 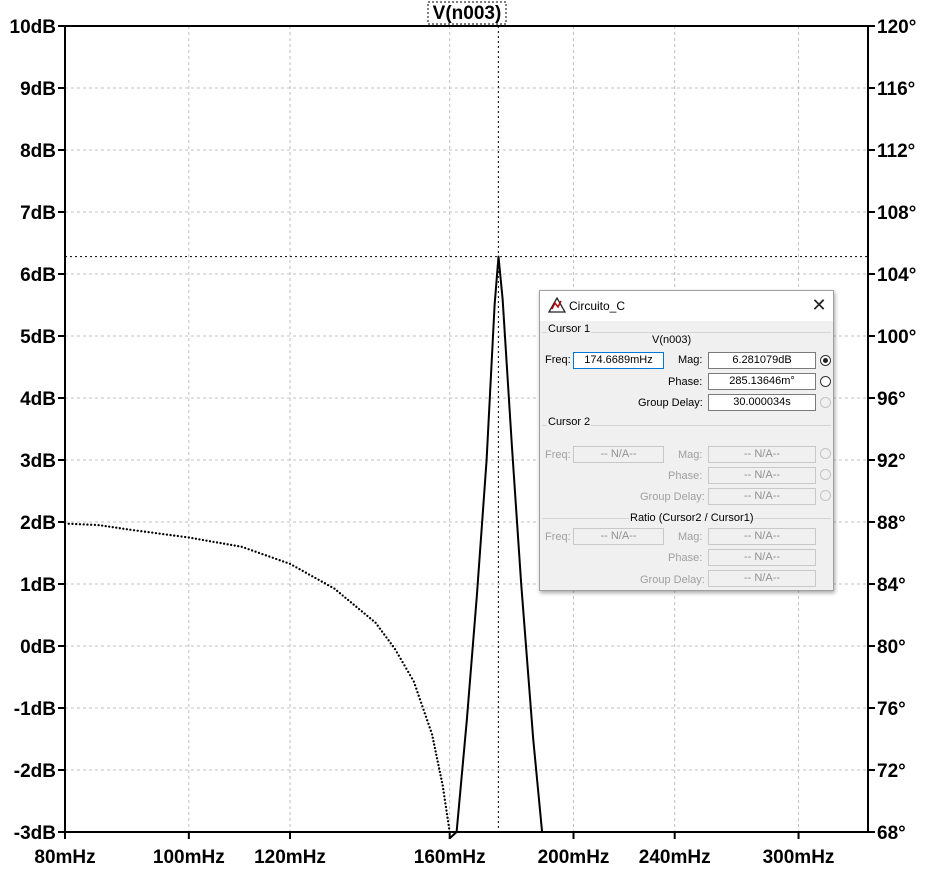 I want to click on cursor1-group-delay-field: 30.000034s, so click(x=762, y=402).